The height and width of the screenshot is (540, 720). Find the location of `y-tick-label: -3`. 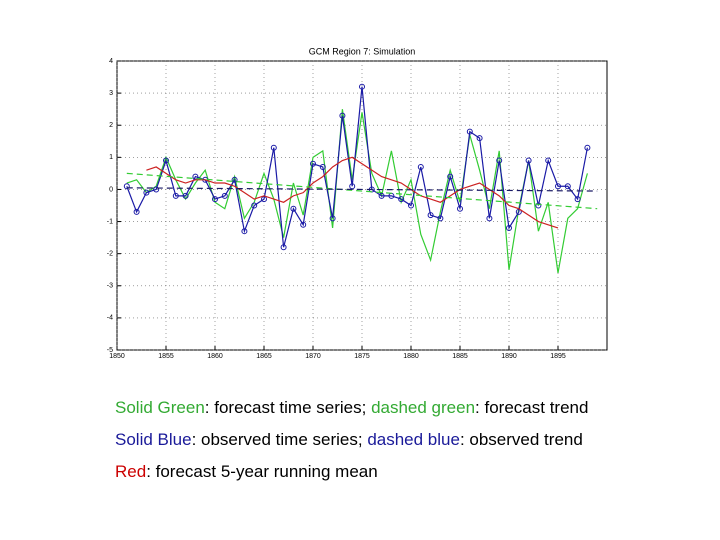

y-tick-label: -3 is located at coordinates (110, 286).